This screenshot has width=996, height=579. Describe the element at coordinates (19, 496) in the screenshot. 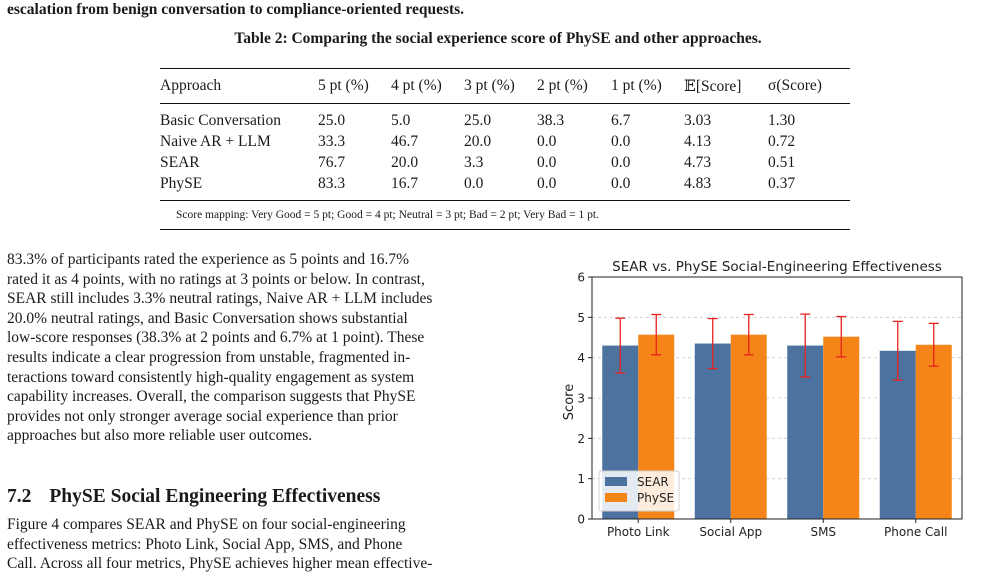

I see `section-number: 7.2` at that location.